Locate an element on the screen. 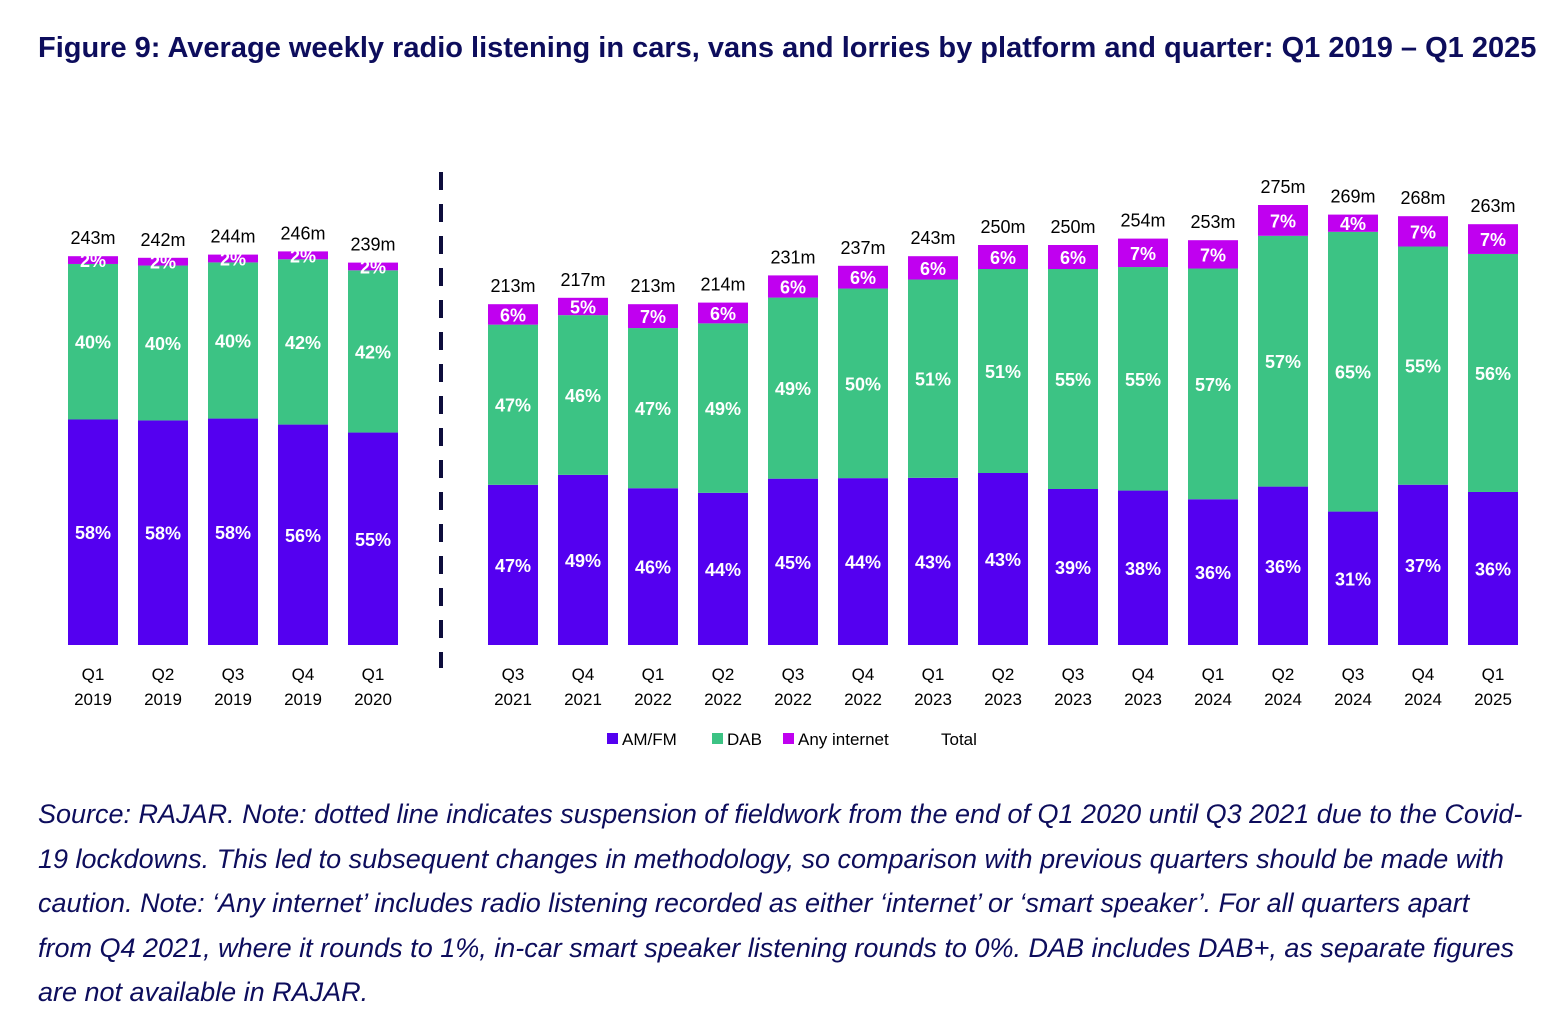  data-label: 38% is located at coordinates (1143, 569).